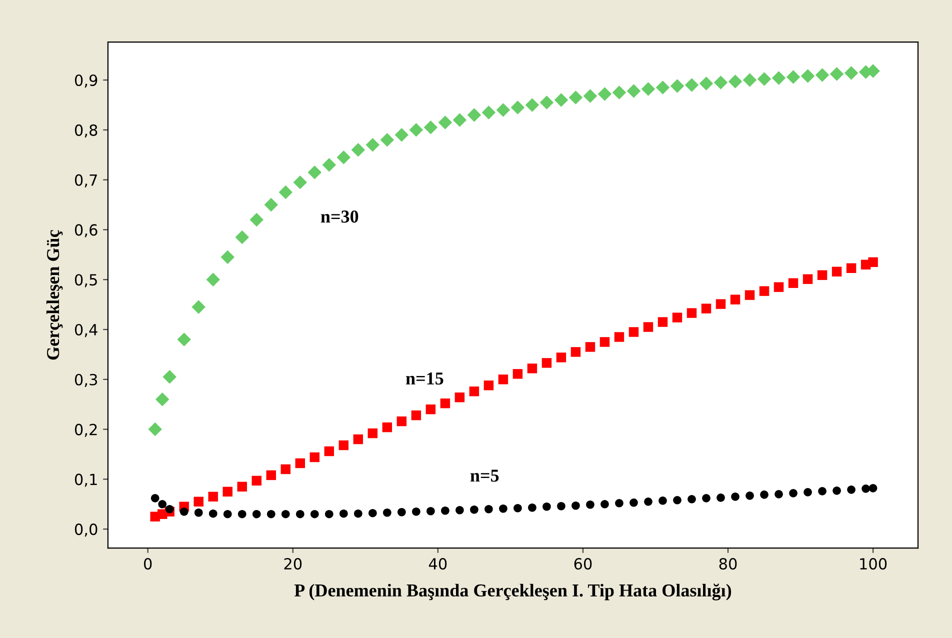 This screenshot has width=952, height=638. I want to click on x-tick-label: 20, so click(293, 564).